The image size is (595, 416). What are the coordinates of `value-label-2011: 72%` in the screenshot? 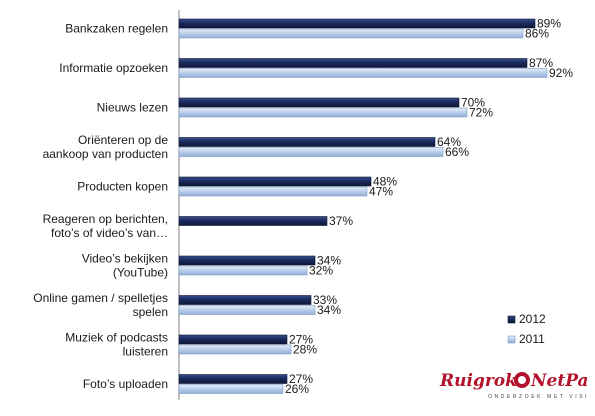 It's located at (481, 113).